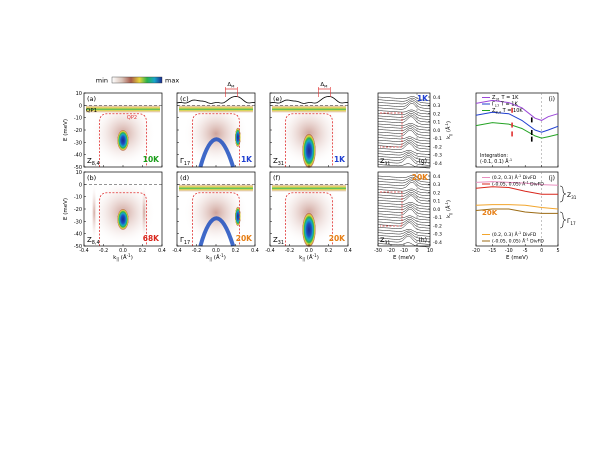 This screenshot has width=589, height=455. What do you see at coordinates (281, 243) in the screenshot?
I see `panel-f-name-sub: 31` at bounding box center [281, 243].